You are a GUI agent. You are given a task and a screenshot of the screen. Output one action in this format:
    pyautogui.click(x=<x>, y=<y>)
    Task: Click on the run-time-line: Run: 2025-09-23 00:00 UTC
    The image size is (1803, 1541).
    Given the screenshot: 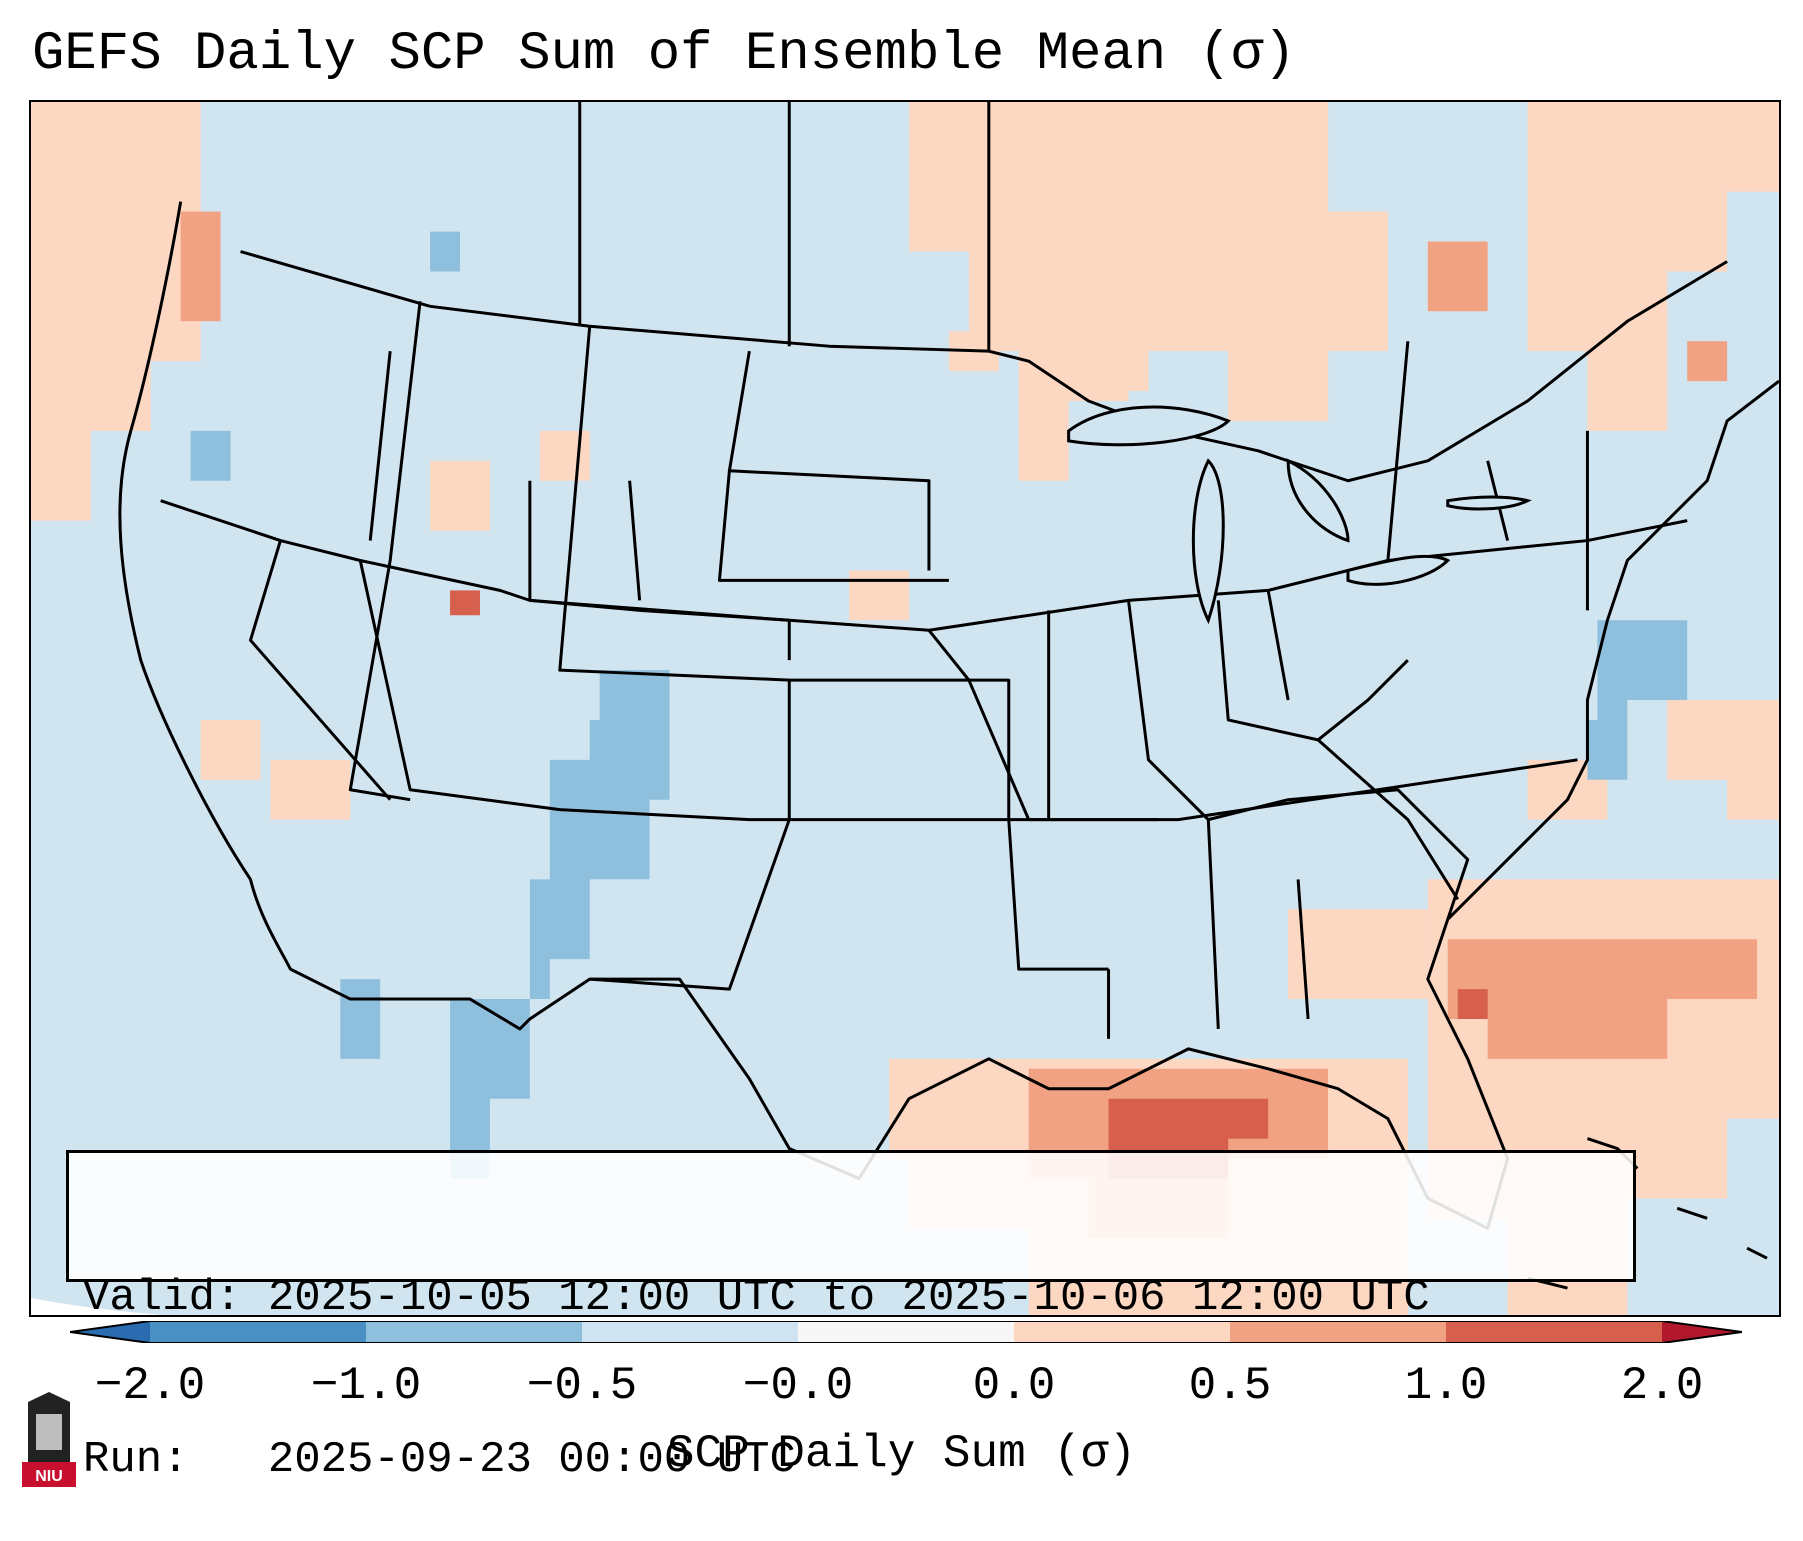 What is the action you would take?
    pyautogui.click(x=439, y=1460)
    